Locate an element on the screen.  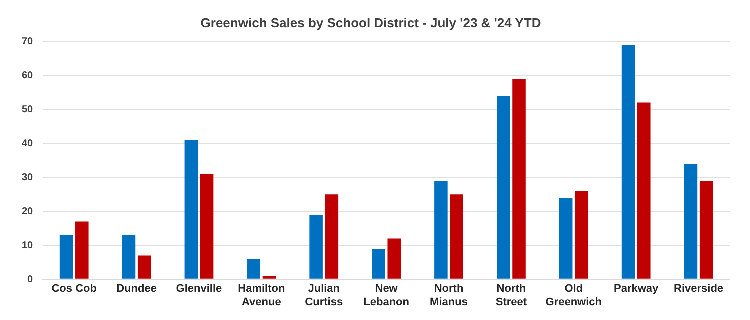
x-tick-label: Glenville is located at coordinates (199, 289).